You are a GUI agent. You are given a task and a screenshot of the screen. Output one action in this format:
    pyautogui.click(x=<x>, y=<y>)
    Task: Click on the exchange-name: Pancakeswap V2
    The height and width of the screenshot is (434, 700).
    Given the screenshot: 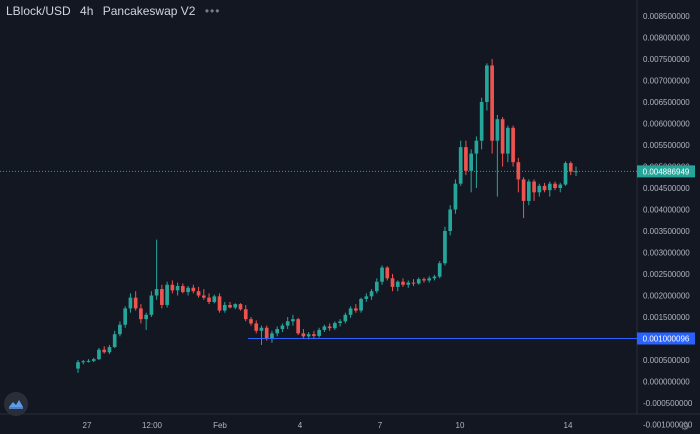 What is the action you would take?
    pyautogui.click(x=149, y=11)
    